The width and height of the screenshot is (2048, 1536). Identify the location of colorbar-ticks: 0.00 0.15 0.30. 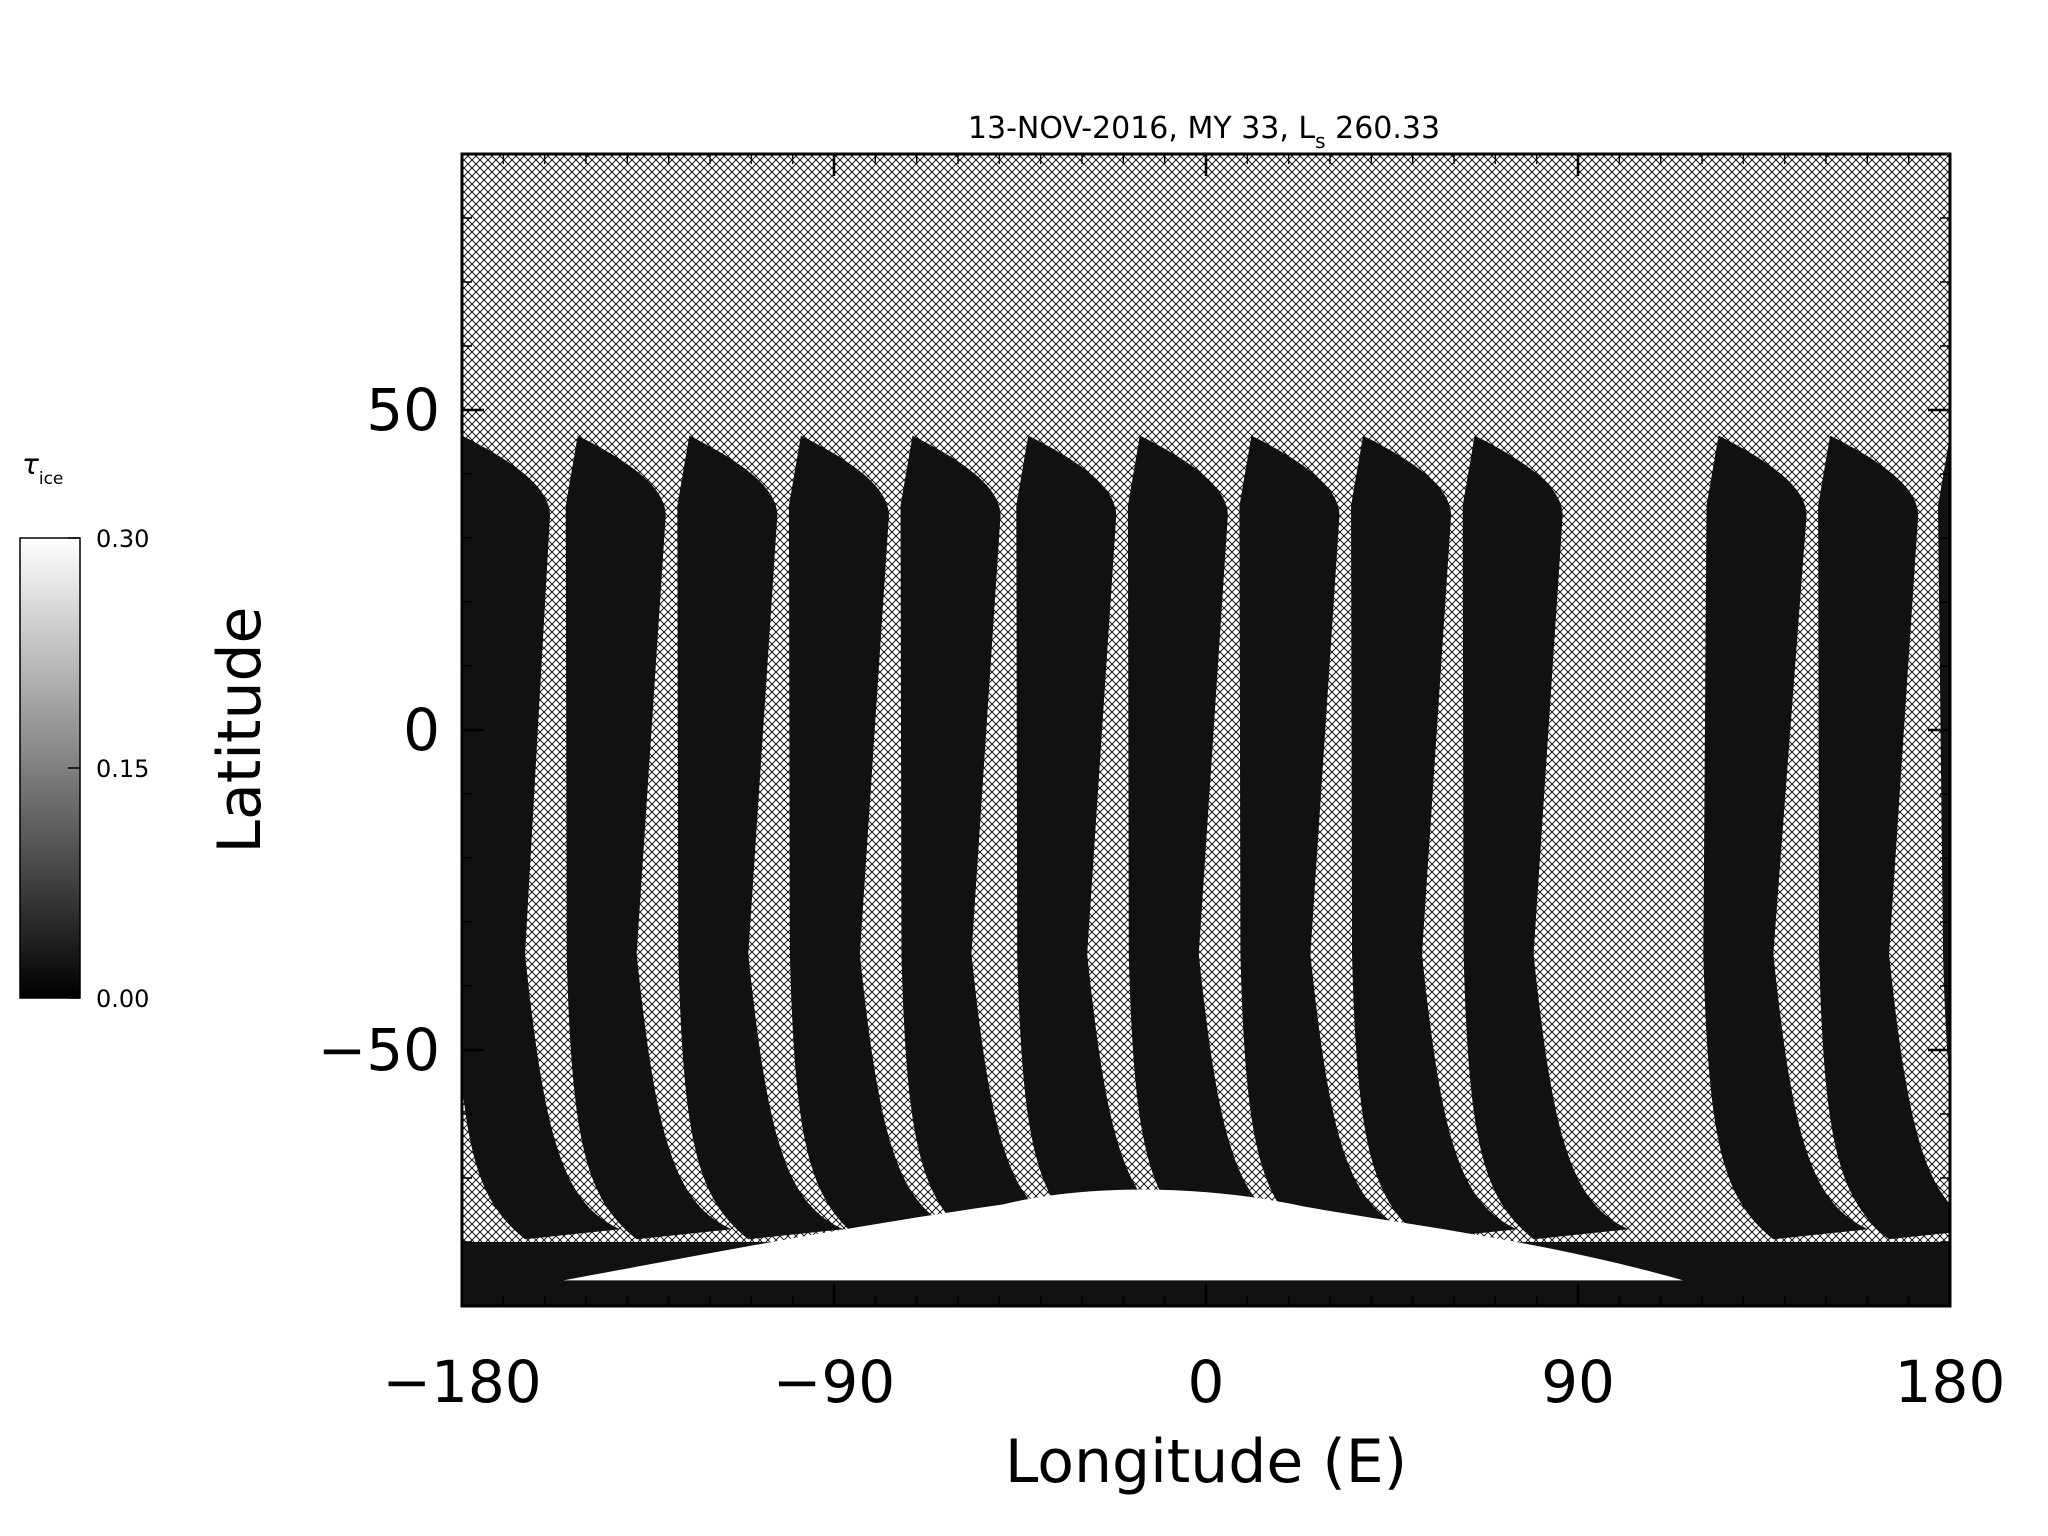
(108, 769).